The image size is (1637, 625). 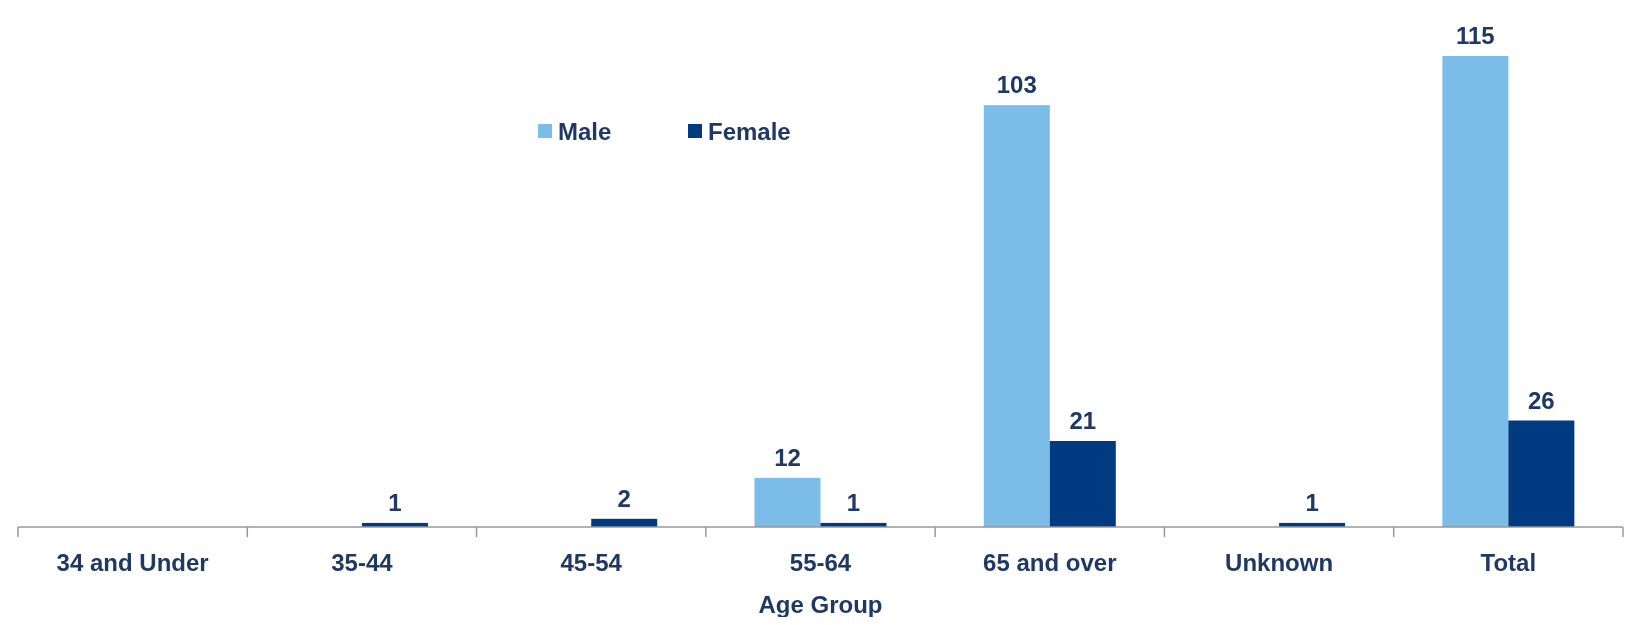 I want to click on x-tick-label: 55-64, so click(x=820, y=562).